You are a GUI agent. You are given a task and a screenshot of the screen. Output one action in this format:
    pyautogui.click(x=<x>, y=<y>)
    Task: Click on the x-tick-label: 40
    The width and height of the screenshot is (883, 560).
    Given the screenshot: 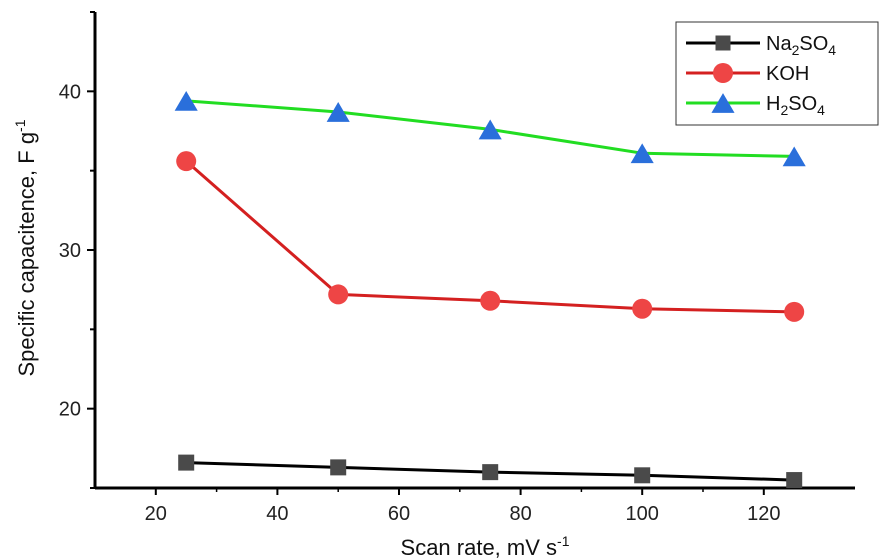 What is the action you would take?
    pyautogui.click(x=277, y=514)
    